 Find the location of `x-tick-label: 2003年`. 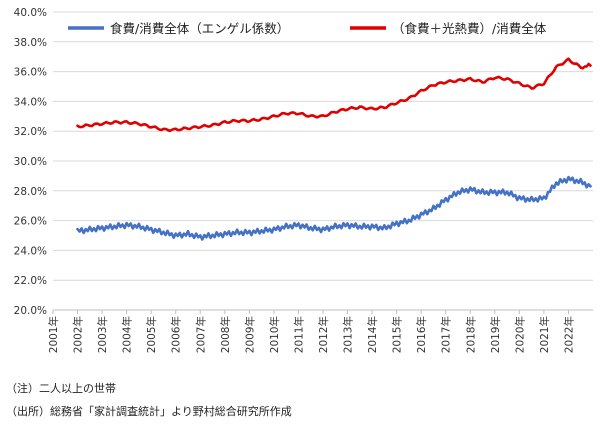

x-tick-label: 2003年 is located at coordinates (102, 334).